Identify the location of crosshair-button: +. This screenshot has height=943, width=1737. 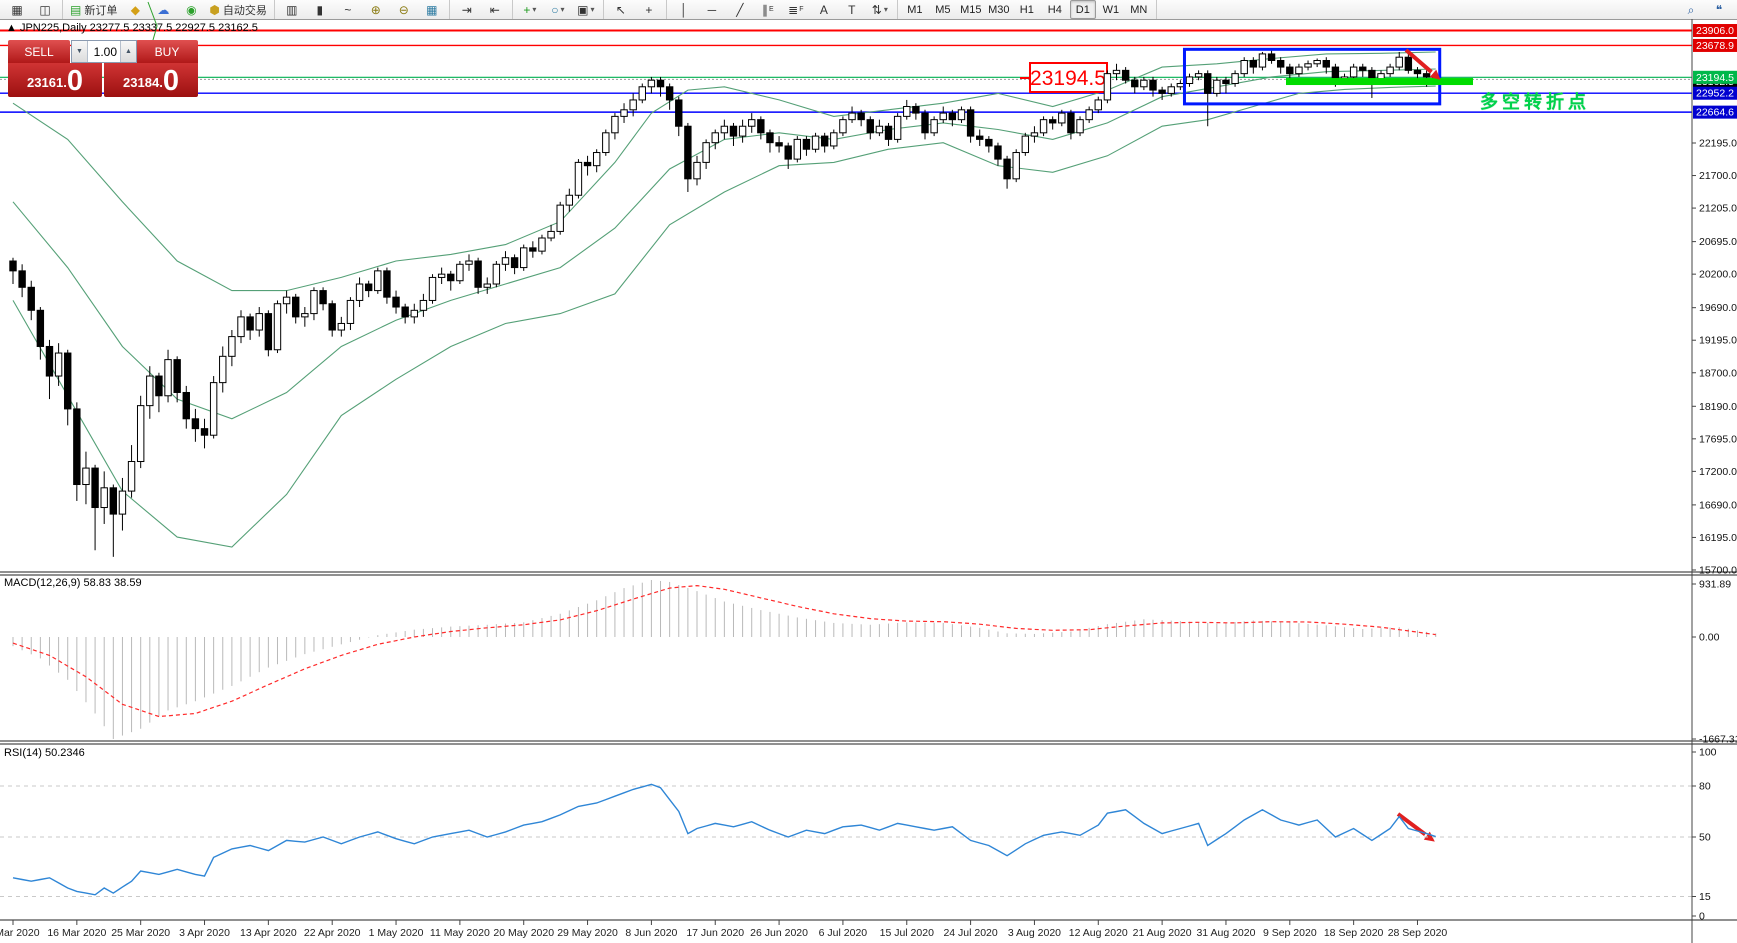
(649, 9).